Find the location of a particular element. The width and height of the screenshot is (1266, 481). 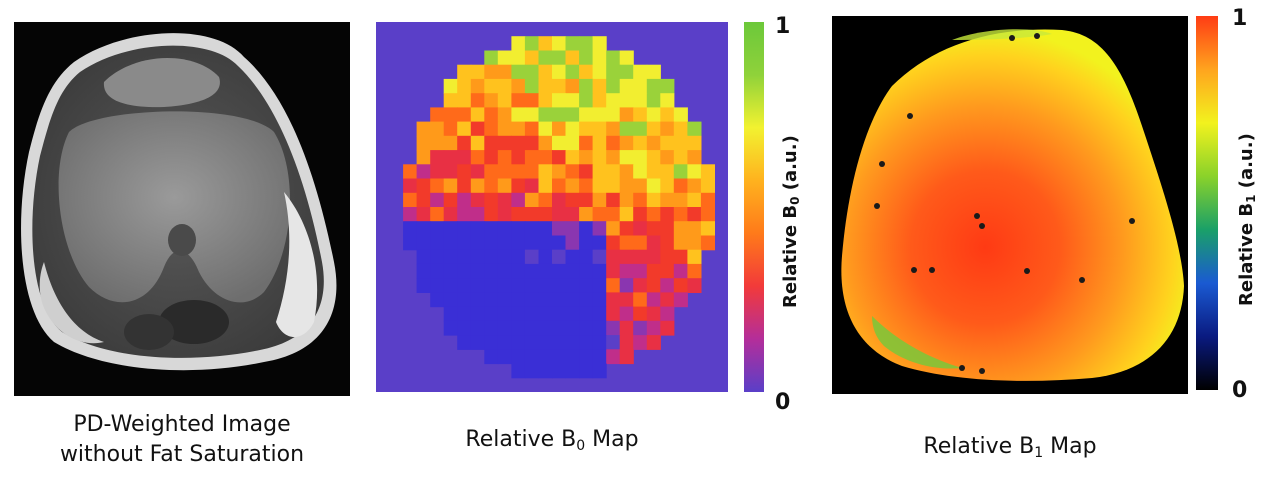

b1-caption: Relative B1 Map is located at coordinates (1010, 447).